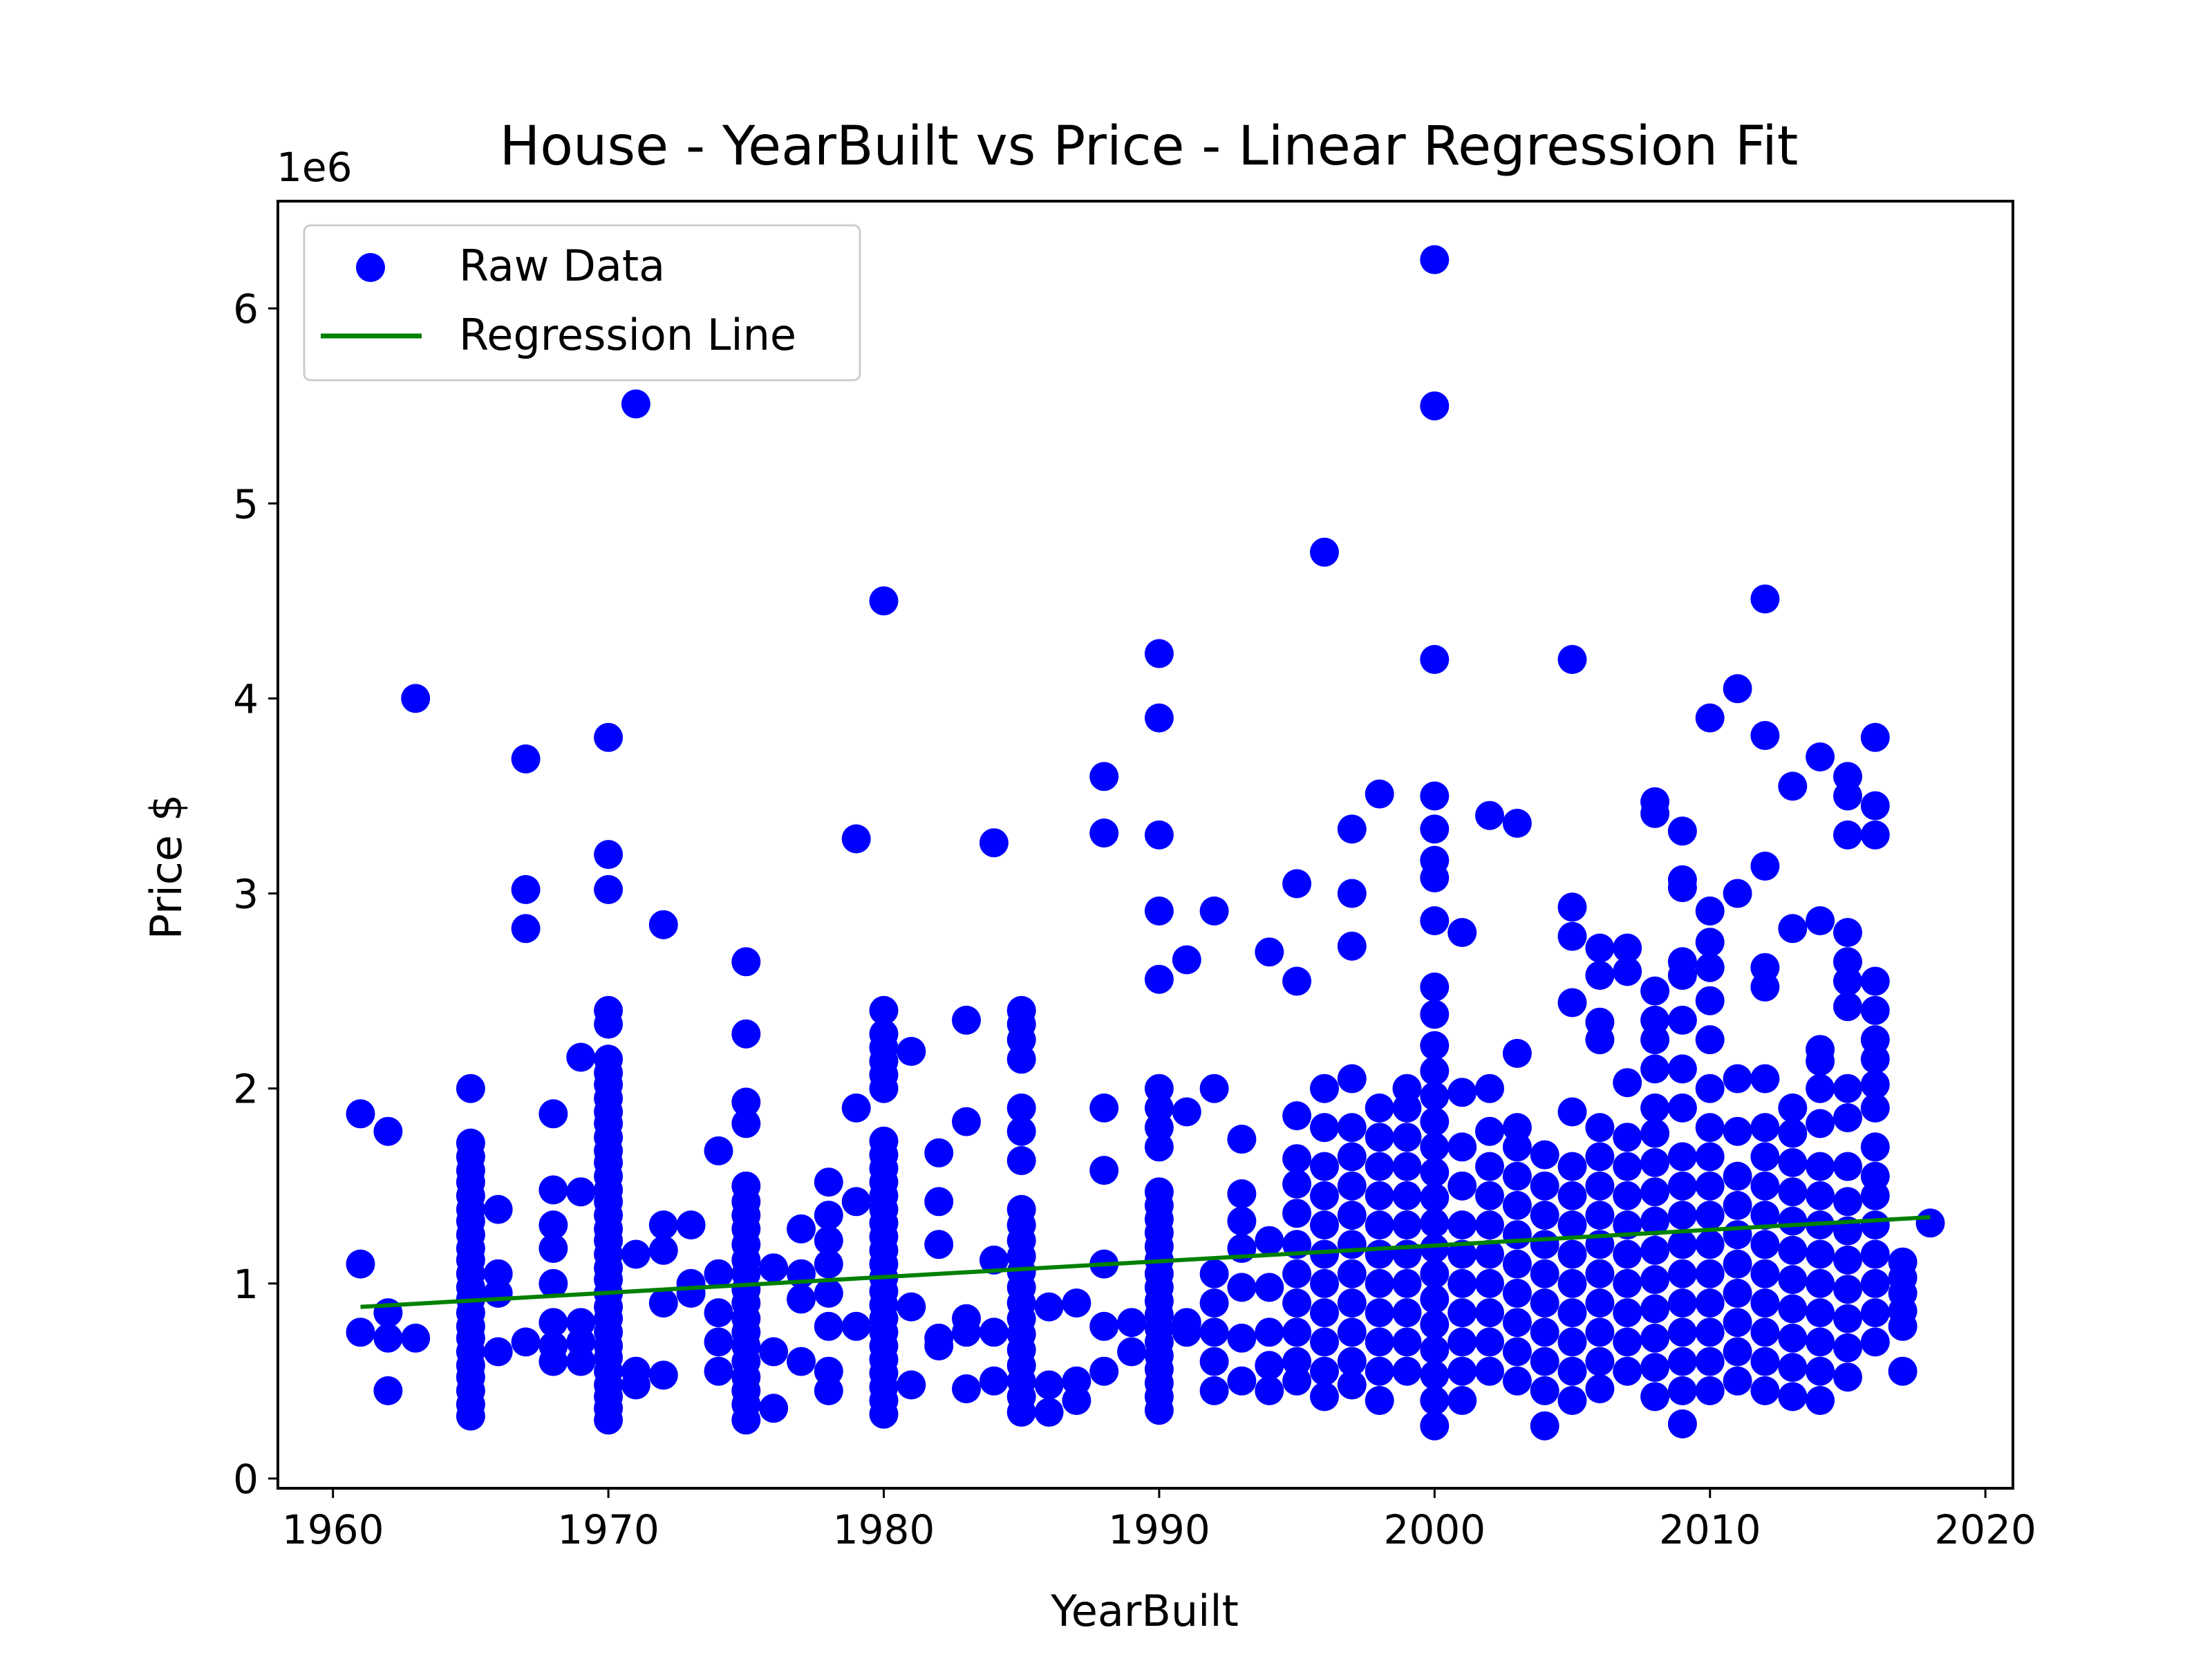 Image resolution: width=2212 pixels, height=1659 pixels. Describe the element at coordinates (884, 1530) in the screenshot. I see `x-tick-label: 1980` at that location.